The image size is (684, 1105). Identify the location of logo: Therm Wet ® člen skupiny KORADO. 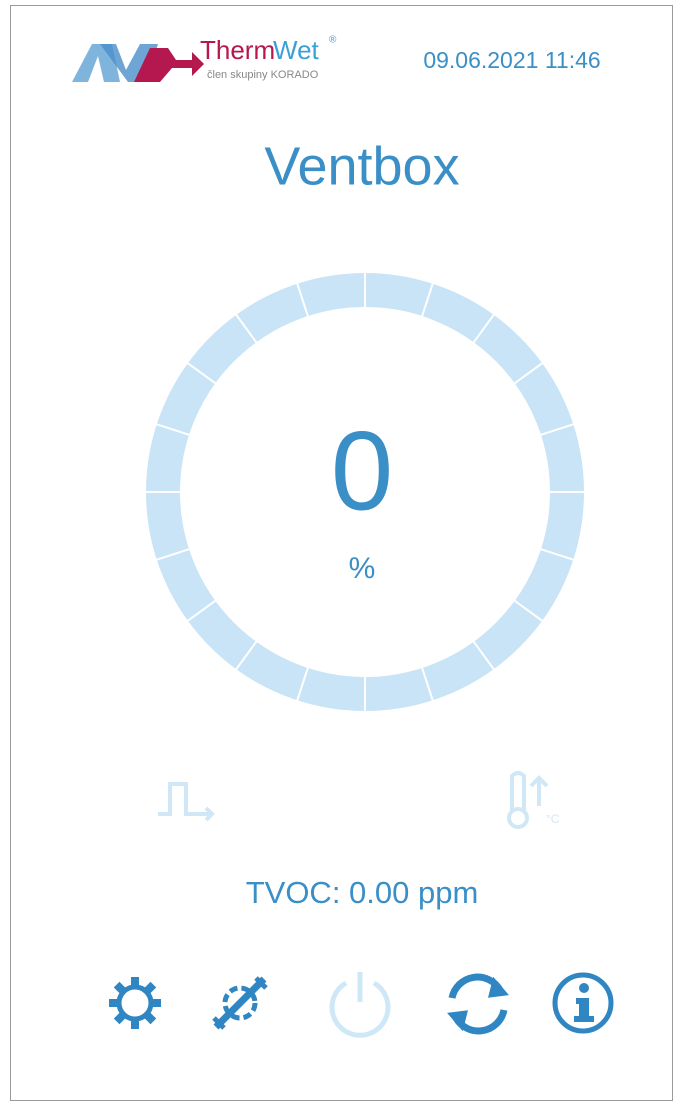
(204, 58).